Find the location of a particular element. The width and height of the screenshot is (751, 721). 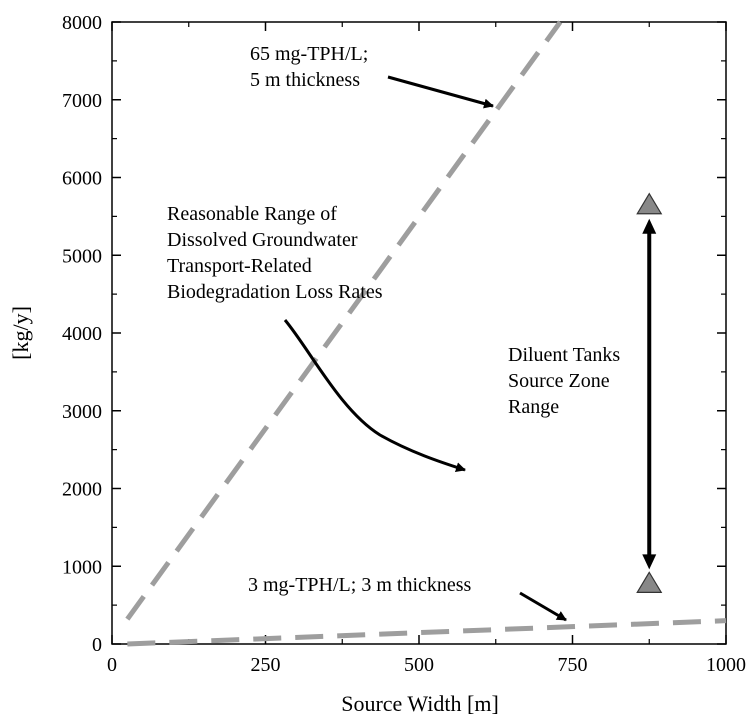

y-tick-label: 6000 is located at coordinates (82, 179).